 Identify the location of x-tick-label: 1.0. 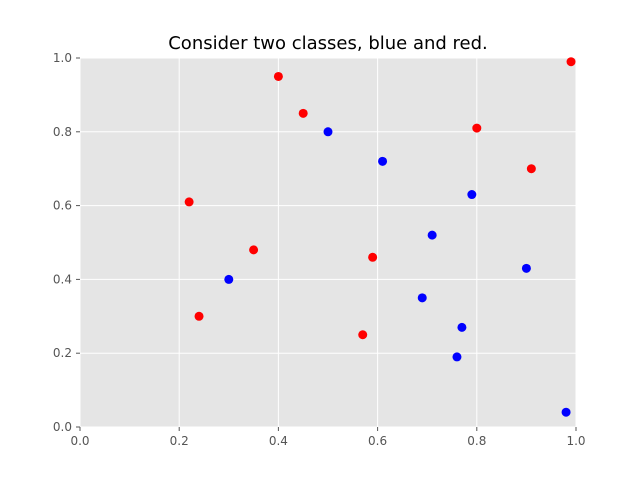
(575, 441).